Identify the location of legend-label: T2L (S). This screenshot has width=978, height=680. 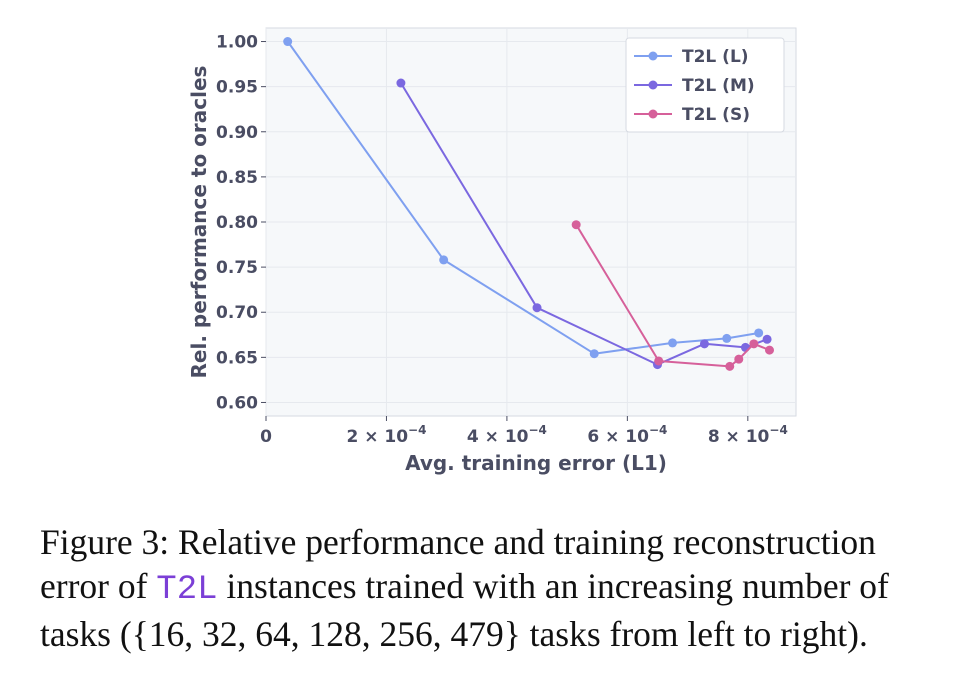
(716, 115).